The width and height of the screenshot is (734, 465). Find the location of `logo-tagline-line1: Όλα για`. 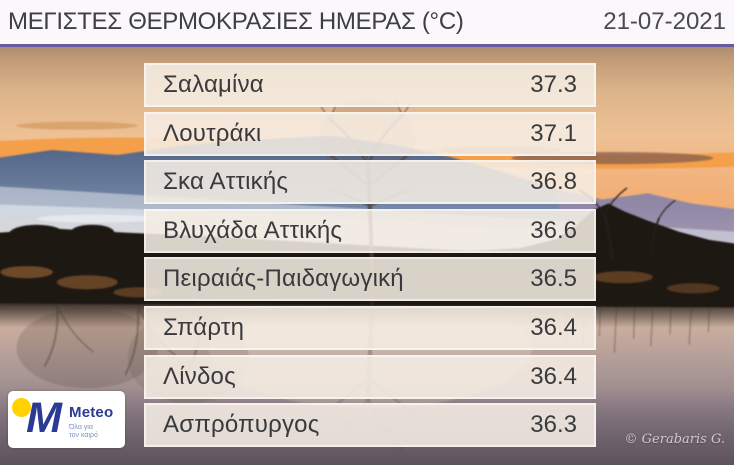

logo-tagline-line1: Όλα για is located at coordinates (81, 427).